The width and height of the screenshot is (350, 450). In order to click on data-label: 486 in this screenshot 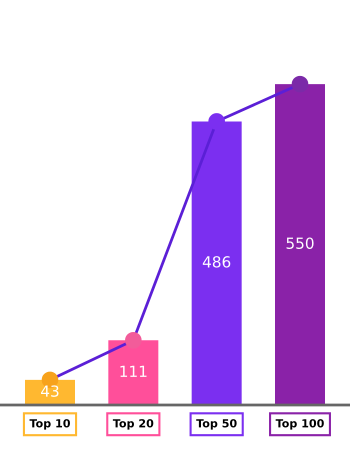, I will do `click(216, 262)`.